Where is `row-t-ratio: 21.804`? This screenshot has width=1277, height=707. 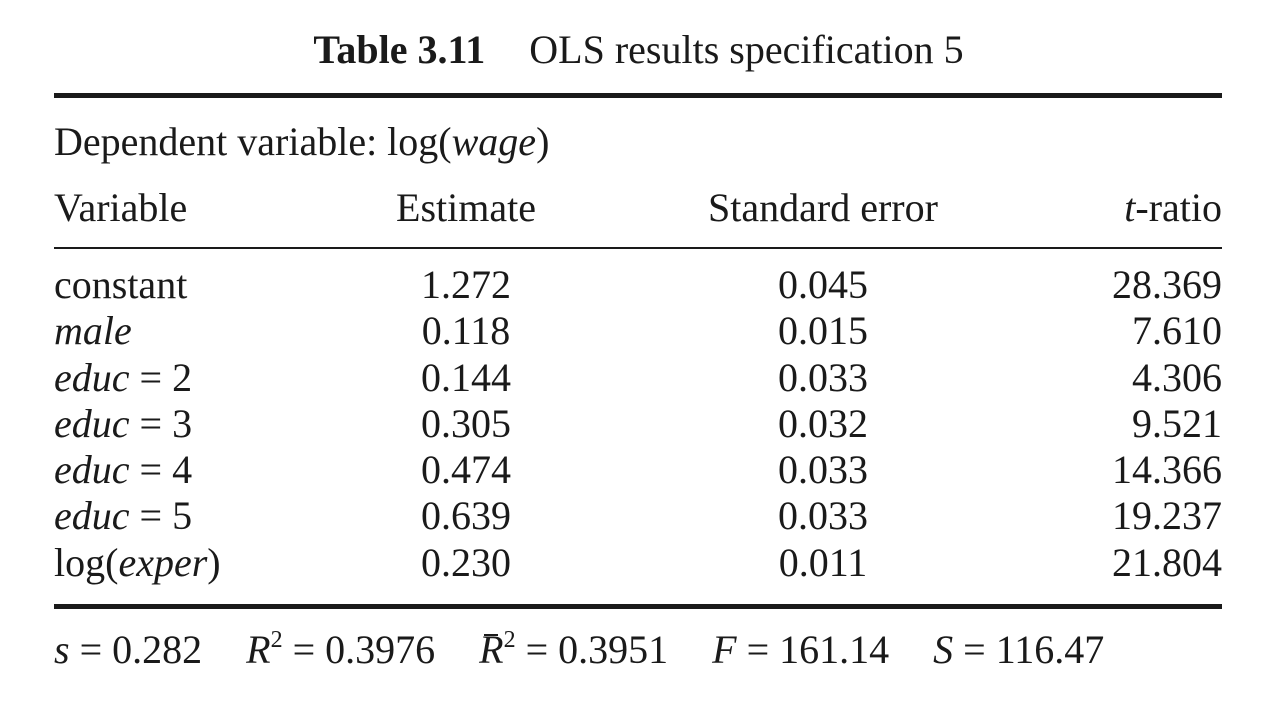
row-t-ratio: 21.804 is located at coordinates (1167, 562).